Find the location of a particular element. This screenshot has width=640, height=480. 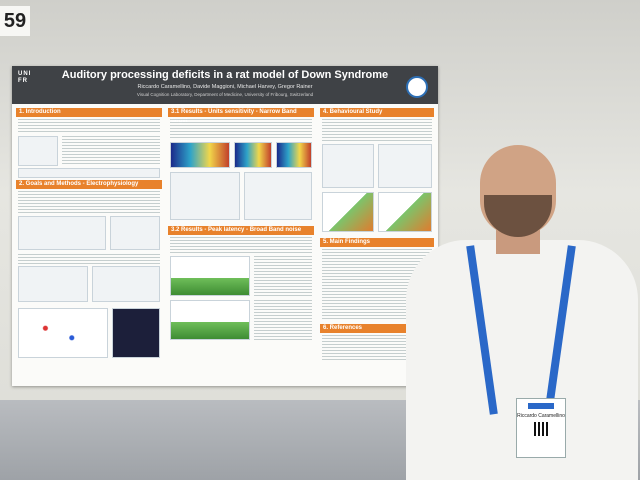

narrow-band-figure is located at coordinates (205, 196).